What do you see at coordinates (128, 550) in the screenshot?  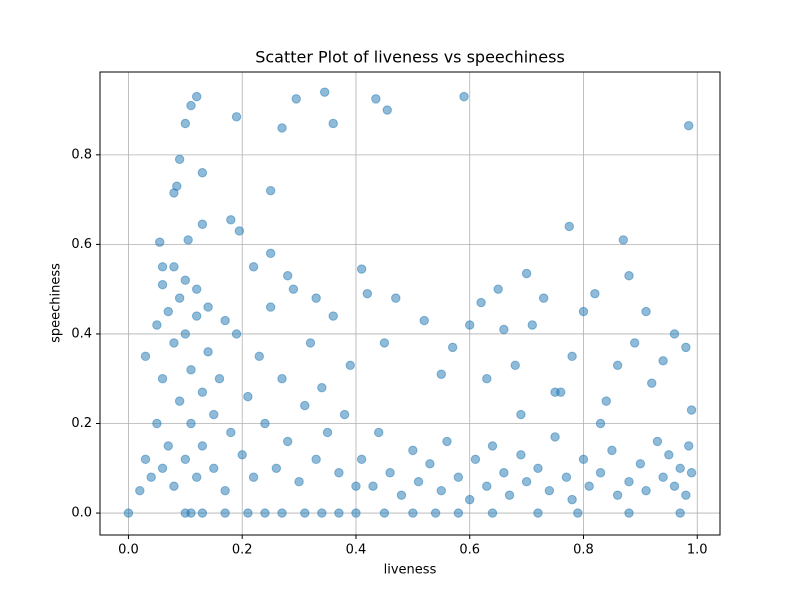 I see `x-tick-label: 0.0` at bounding box center [128, 550].